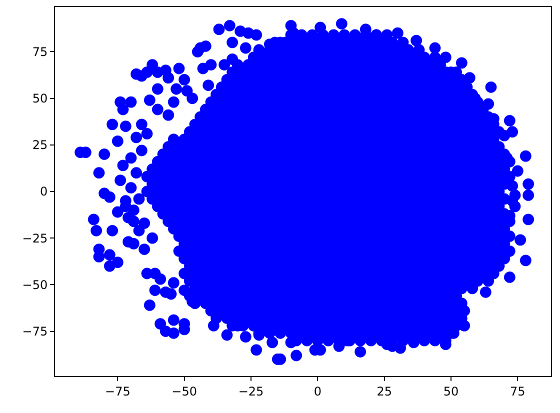 The width and height of the screenshot is (560, 413). Describe the element at coordinates (384, 391) in the screenshot. I see `x-tick-label: 25` at that location.